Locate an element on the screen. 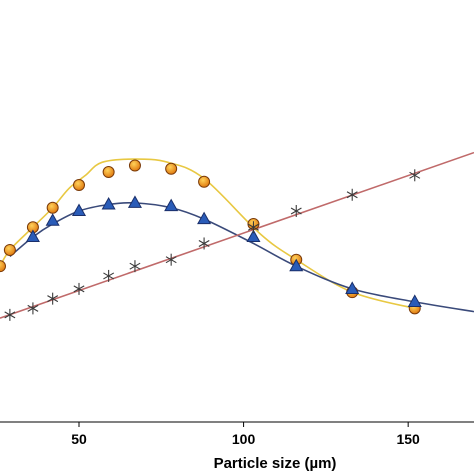 Image resolution: width=474 pixels, height=474 pixels. x-ticks: 50 100 150 is located at coordinates (245, 434).